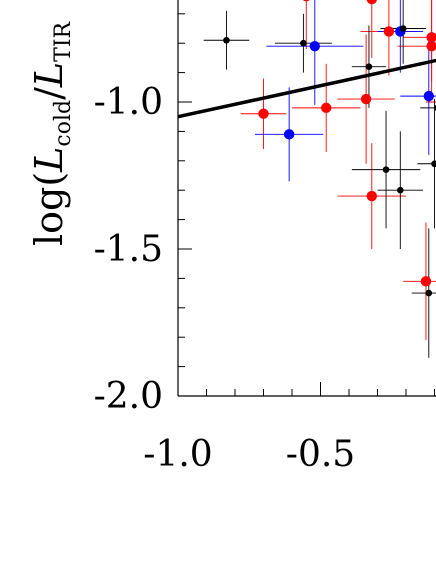  What do you see at coordinates (49, 75) in the screenshot?
I see `y-axis-label-denominator: L` at bounding box center [49, 75].